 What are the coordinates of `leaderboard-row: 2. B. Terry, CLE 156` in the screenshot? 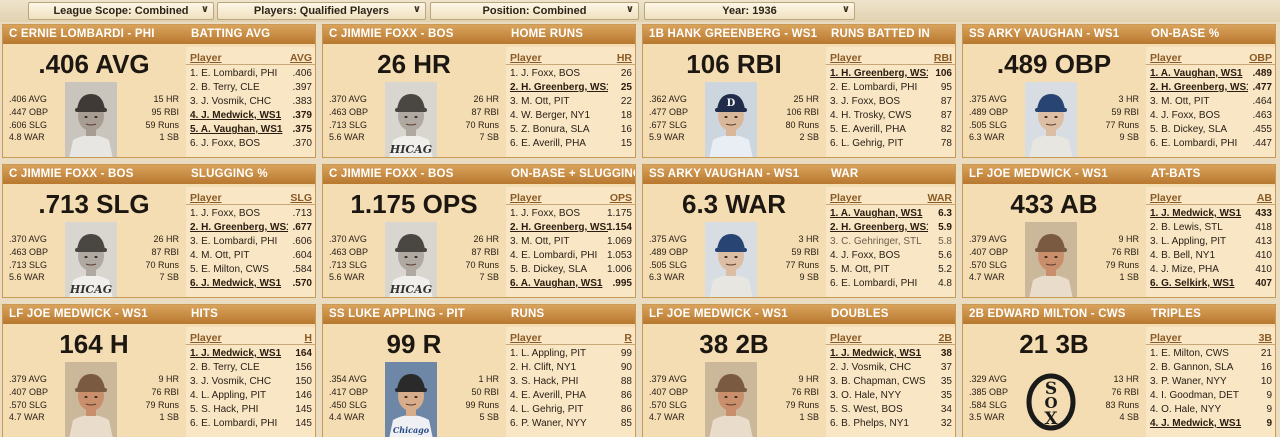 It's located at (250, 368).